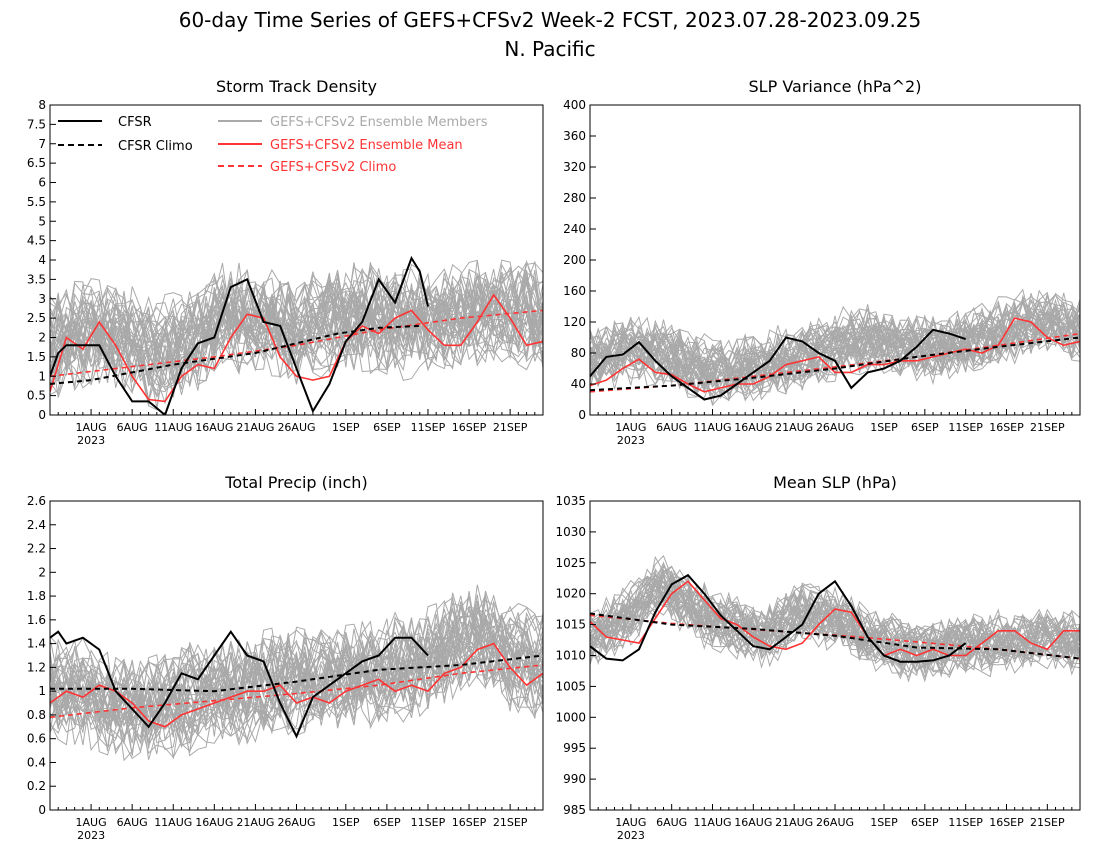  What do you see at coordinates (578, 384) in the screenshot?
I see `y-tick-label: 40` at bounding box center [578, 384].